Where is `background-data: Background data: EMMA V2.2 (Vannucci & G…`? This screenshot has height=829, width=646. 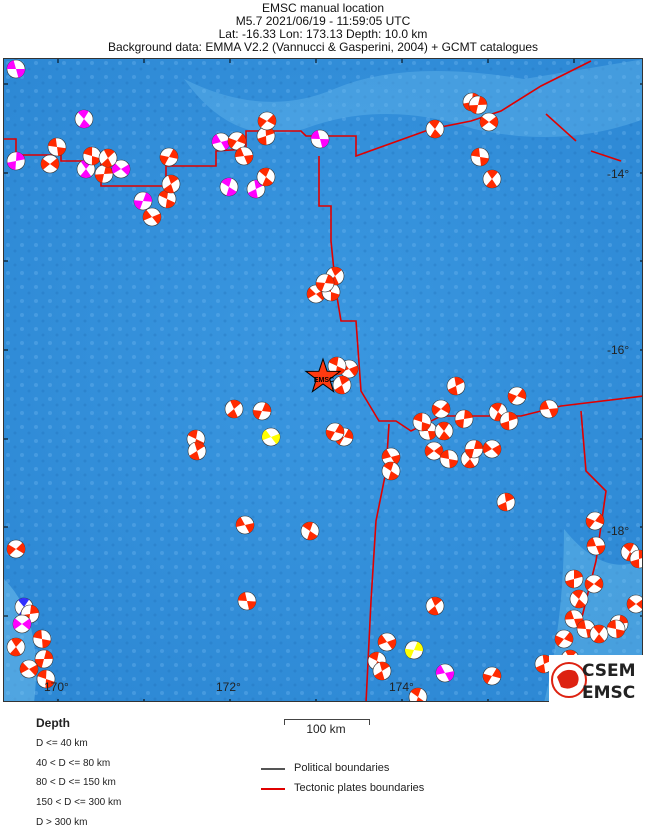 background-data: Background data: EMMA V2.2 (Vannucci & G… is located at coordinates (323, 47).